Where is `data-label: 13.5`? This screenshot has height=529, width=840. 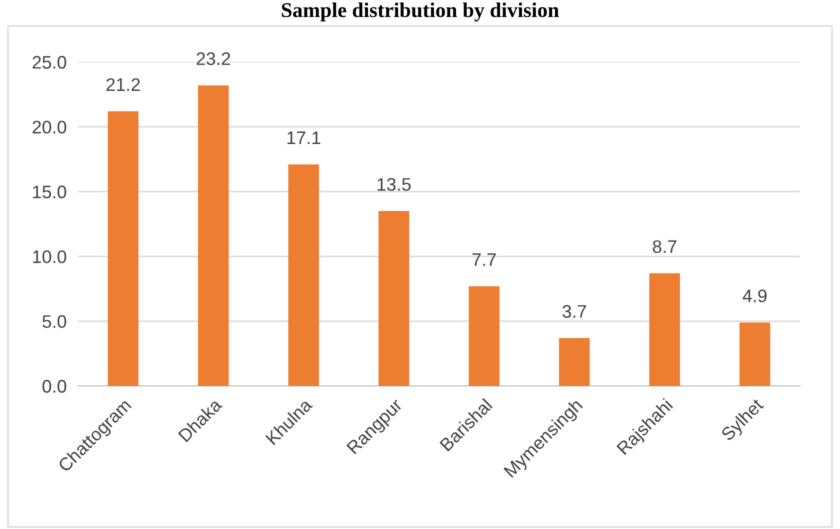 data-label: 13.5 is located at coordinates (394, 184).